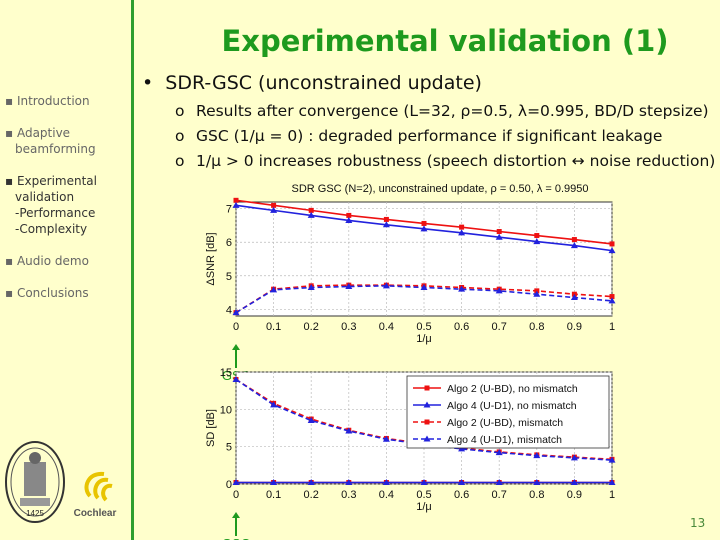 This screenshot has width=720, height=540. I want to click on legend-entry: Algo 2 (U-BD), mismatch, so click(505, 423).